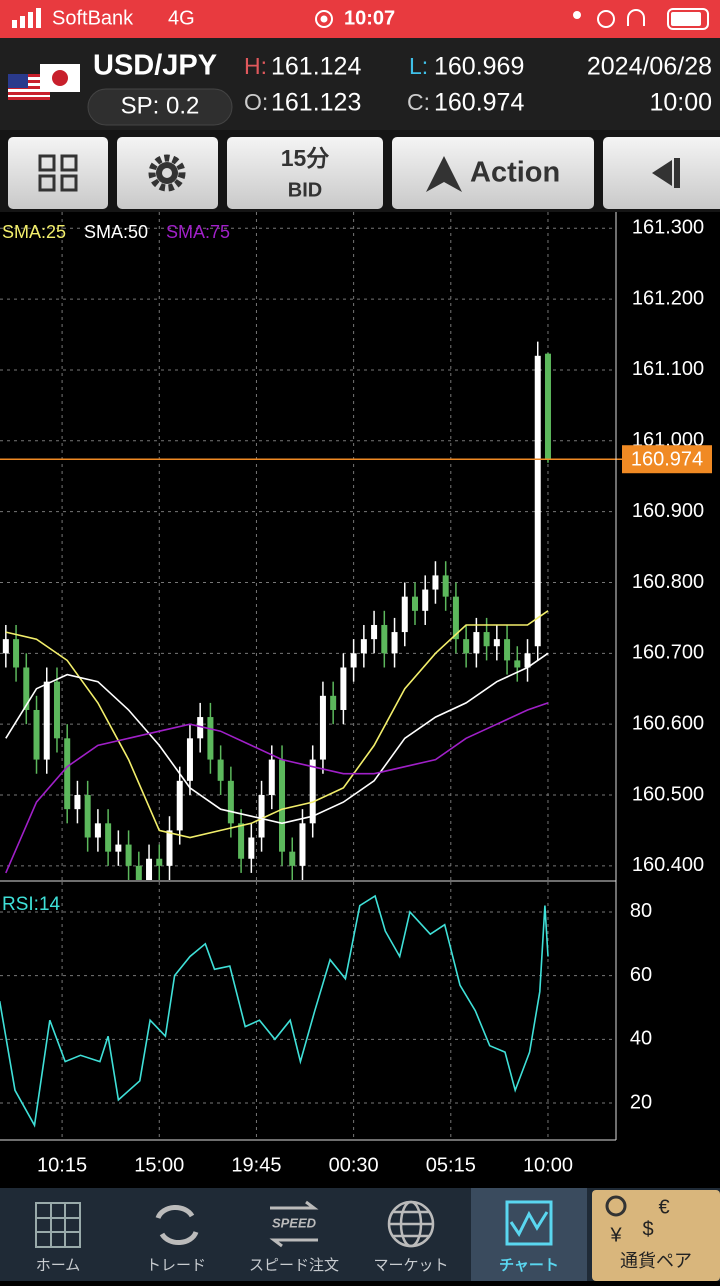  Describe the element at coordinates (177, 1225) in the screenshot. I see `trade-icon` at that location.